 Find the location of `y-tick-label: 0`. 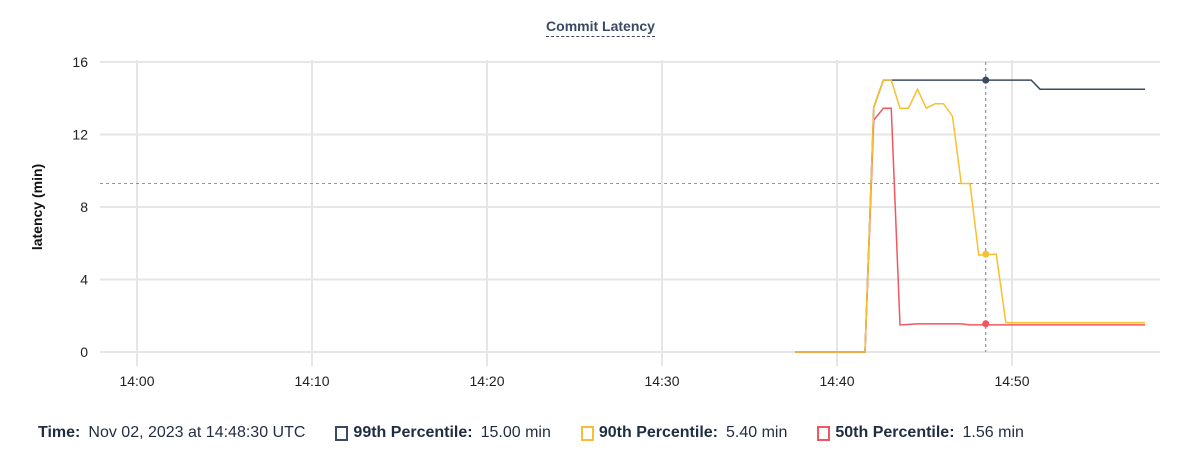

y-tick-label: 0 is located at coordinates (84, 352).